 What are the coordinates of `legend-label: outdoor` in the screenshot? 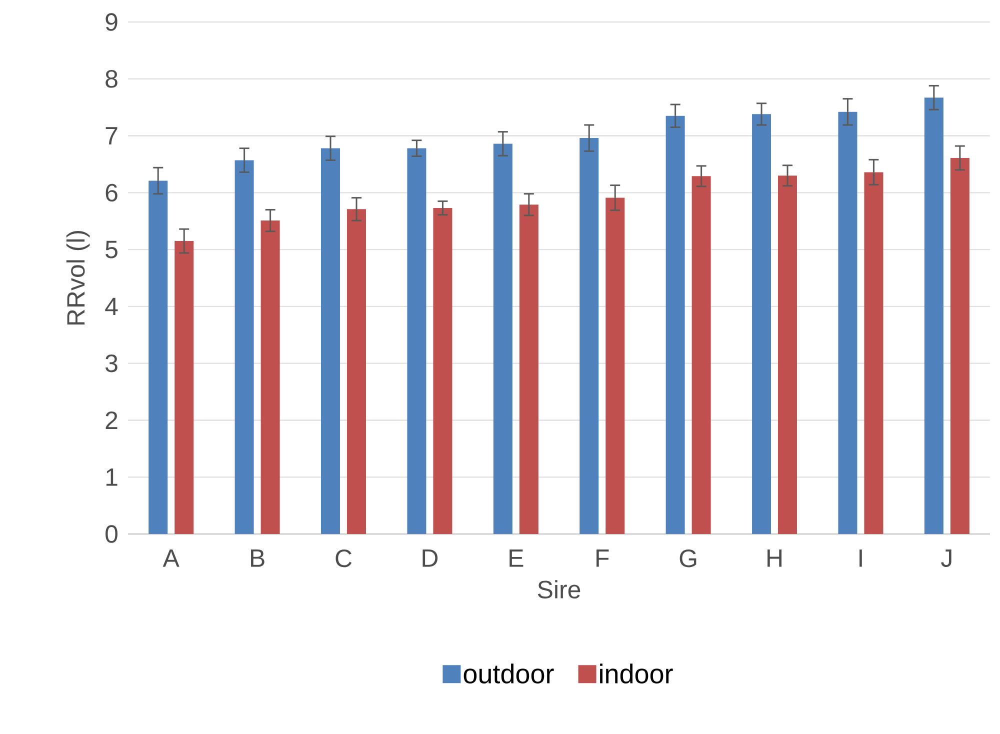 It's located at (509, 674).